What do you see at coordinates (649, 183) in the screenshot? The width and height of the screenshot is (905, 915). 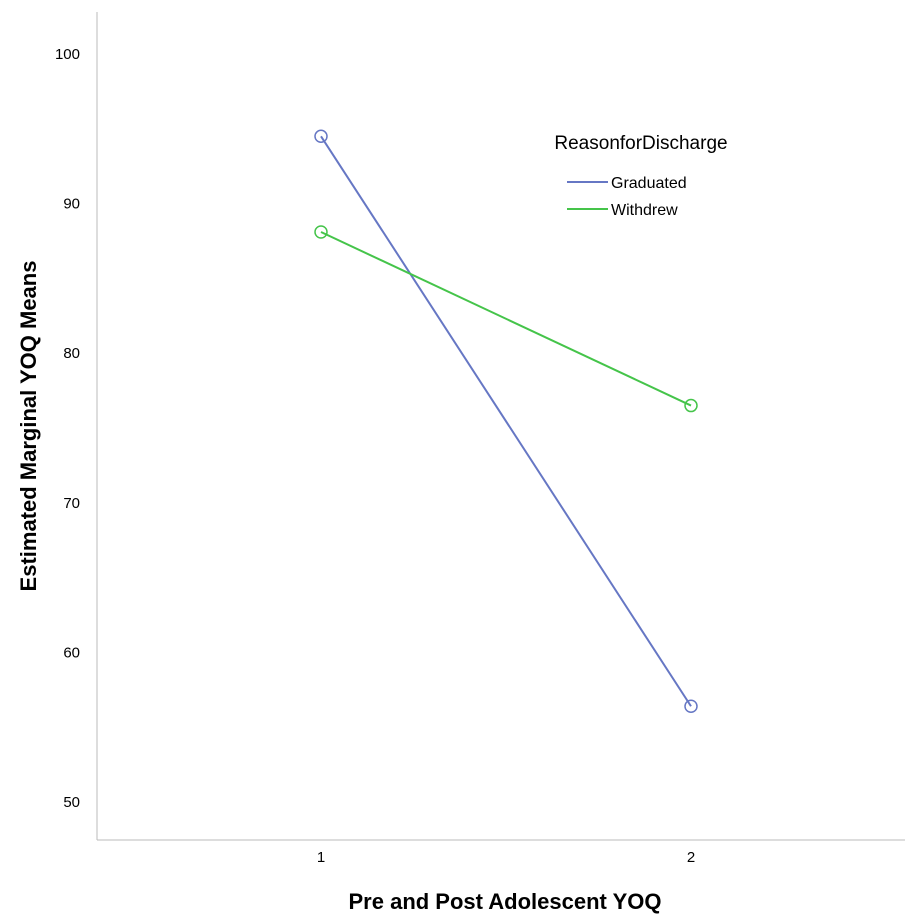 I see `legend-label-graduated: Graduated` at bounding box center [649, 183].